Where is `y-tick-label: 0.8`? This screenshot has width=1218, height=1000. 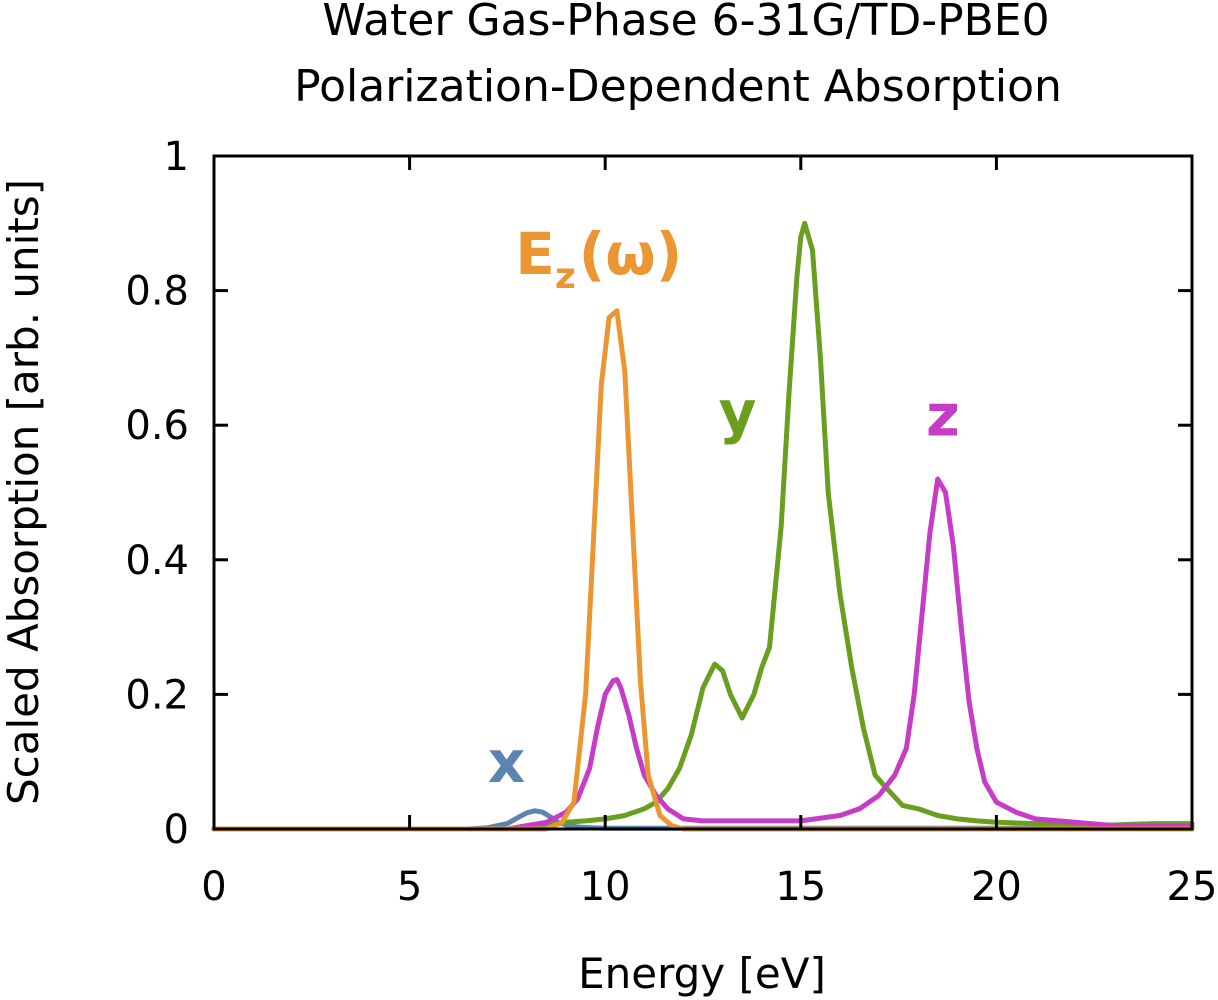 y-tick-label: 0.8 is located at coordinates (157, 292).